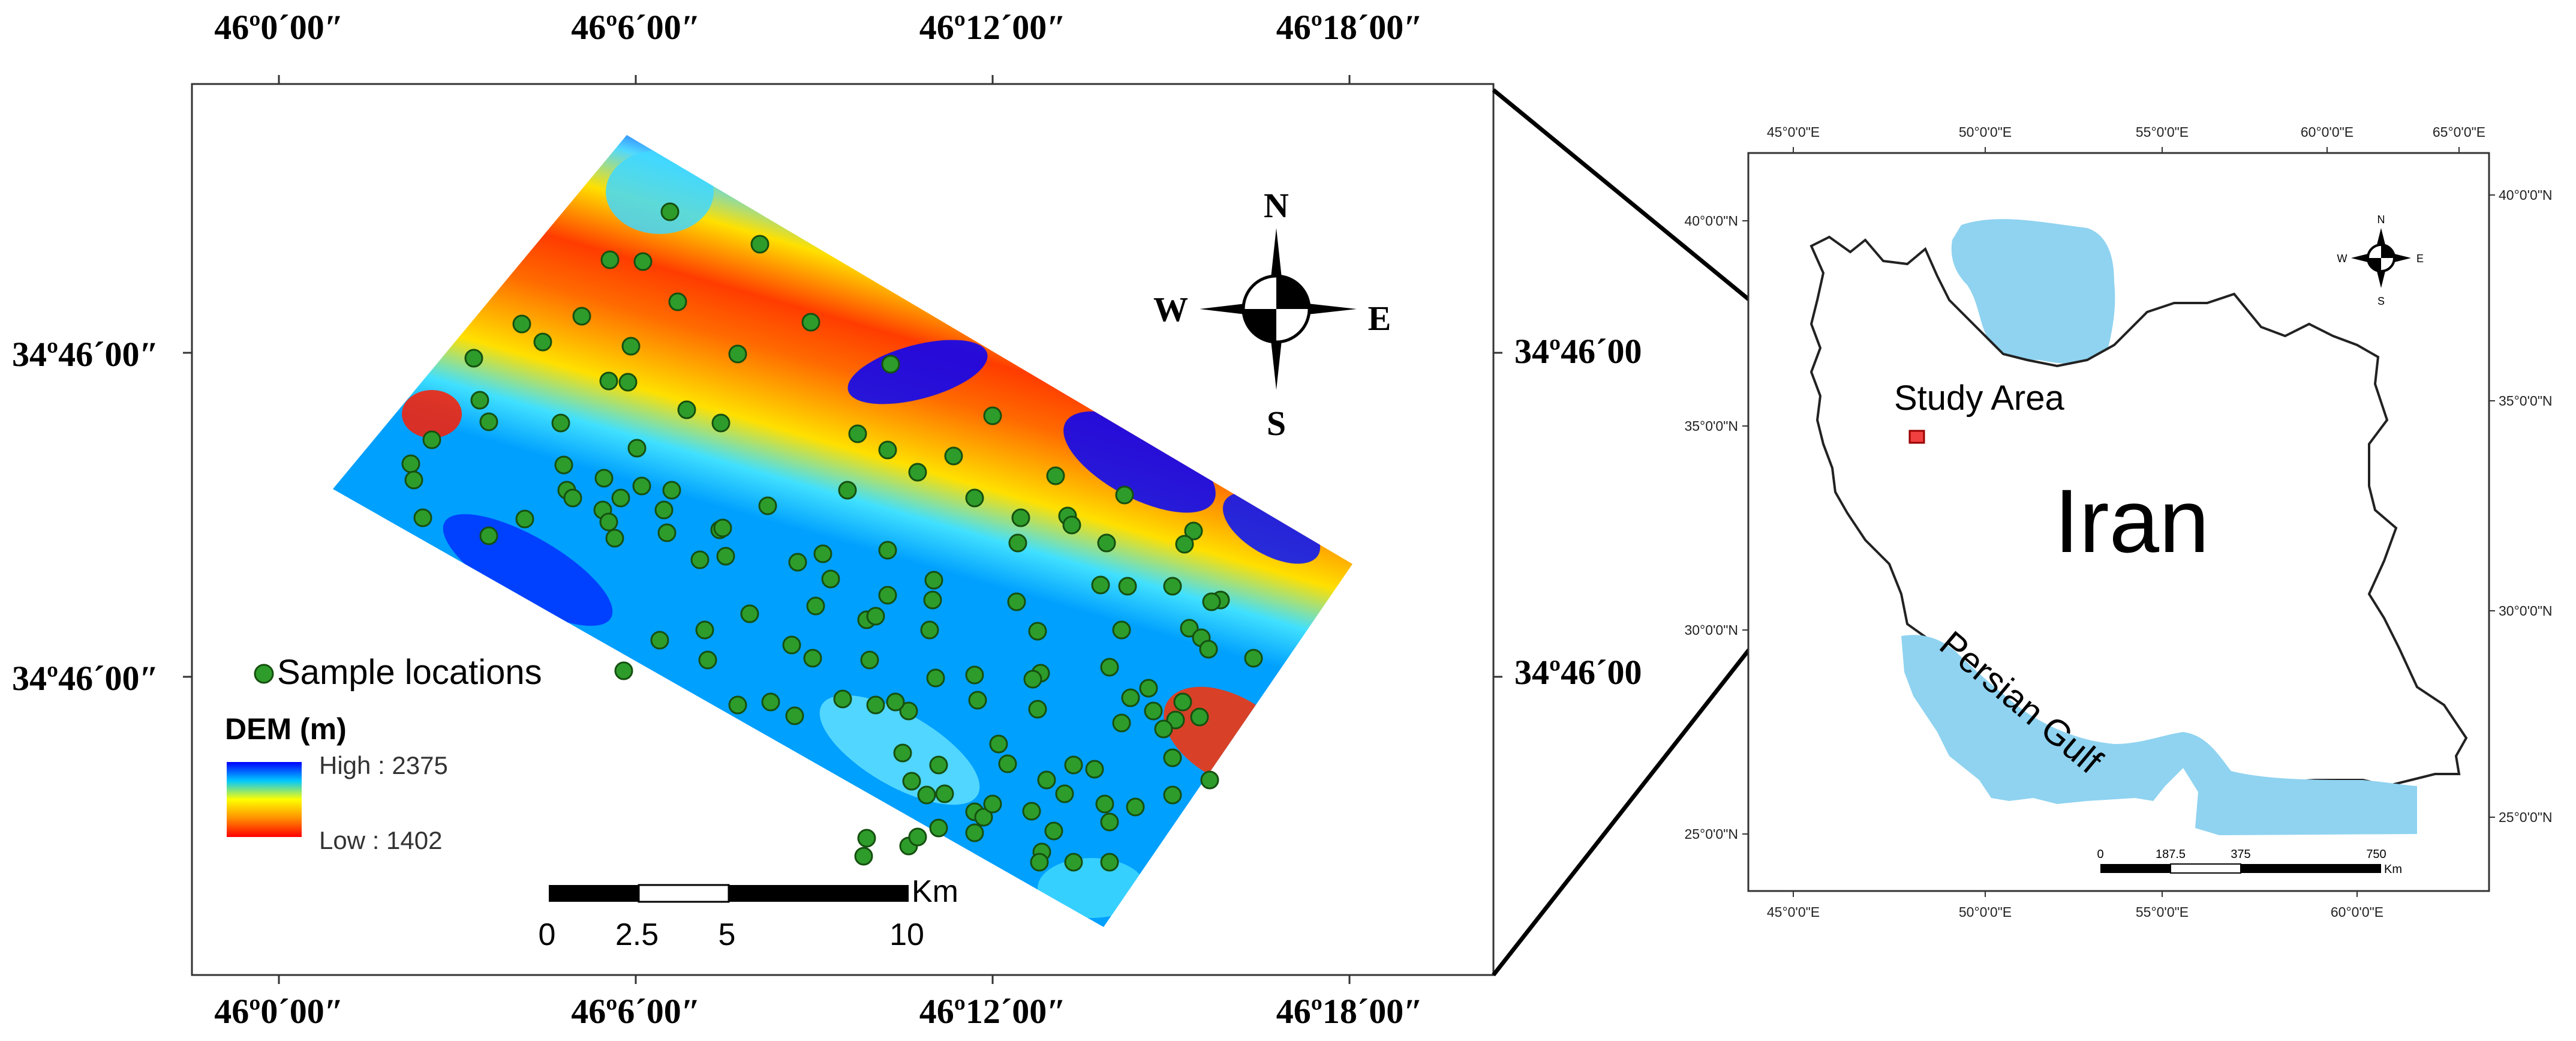  Describe the element at coordinates (2459, 132) in the screenshot. I see `inset-top-lon-4: 65°0'0"E` at that location.